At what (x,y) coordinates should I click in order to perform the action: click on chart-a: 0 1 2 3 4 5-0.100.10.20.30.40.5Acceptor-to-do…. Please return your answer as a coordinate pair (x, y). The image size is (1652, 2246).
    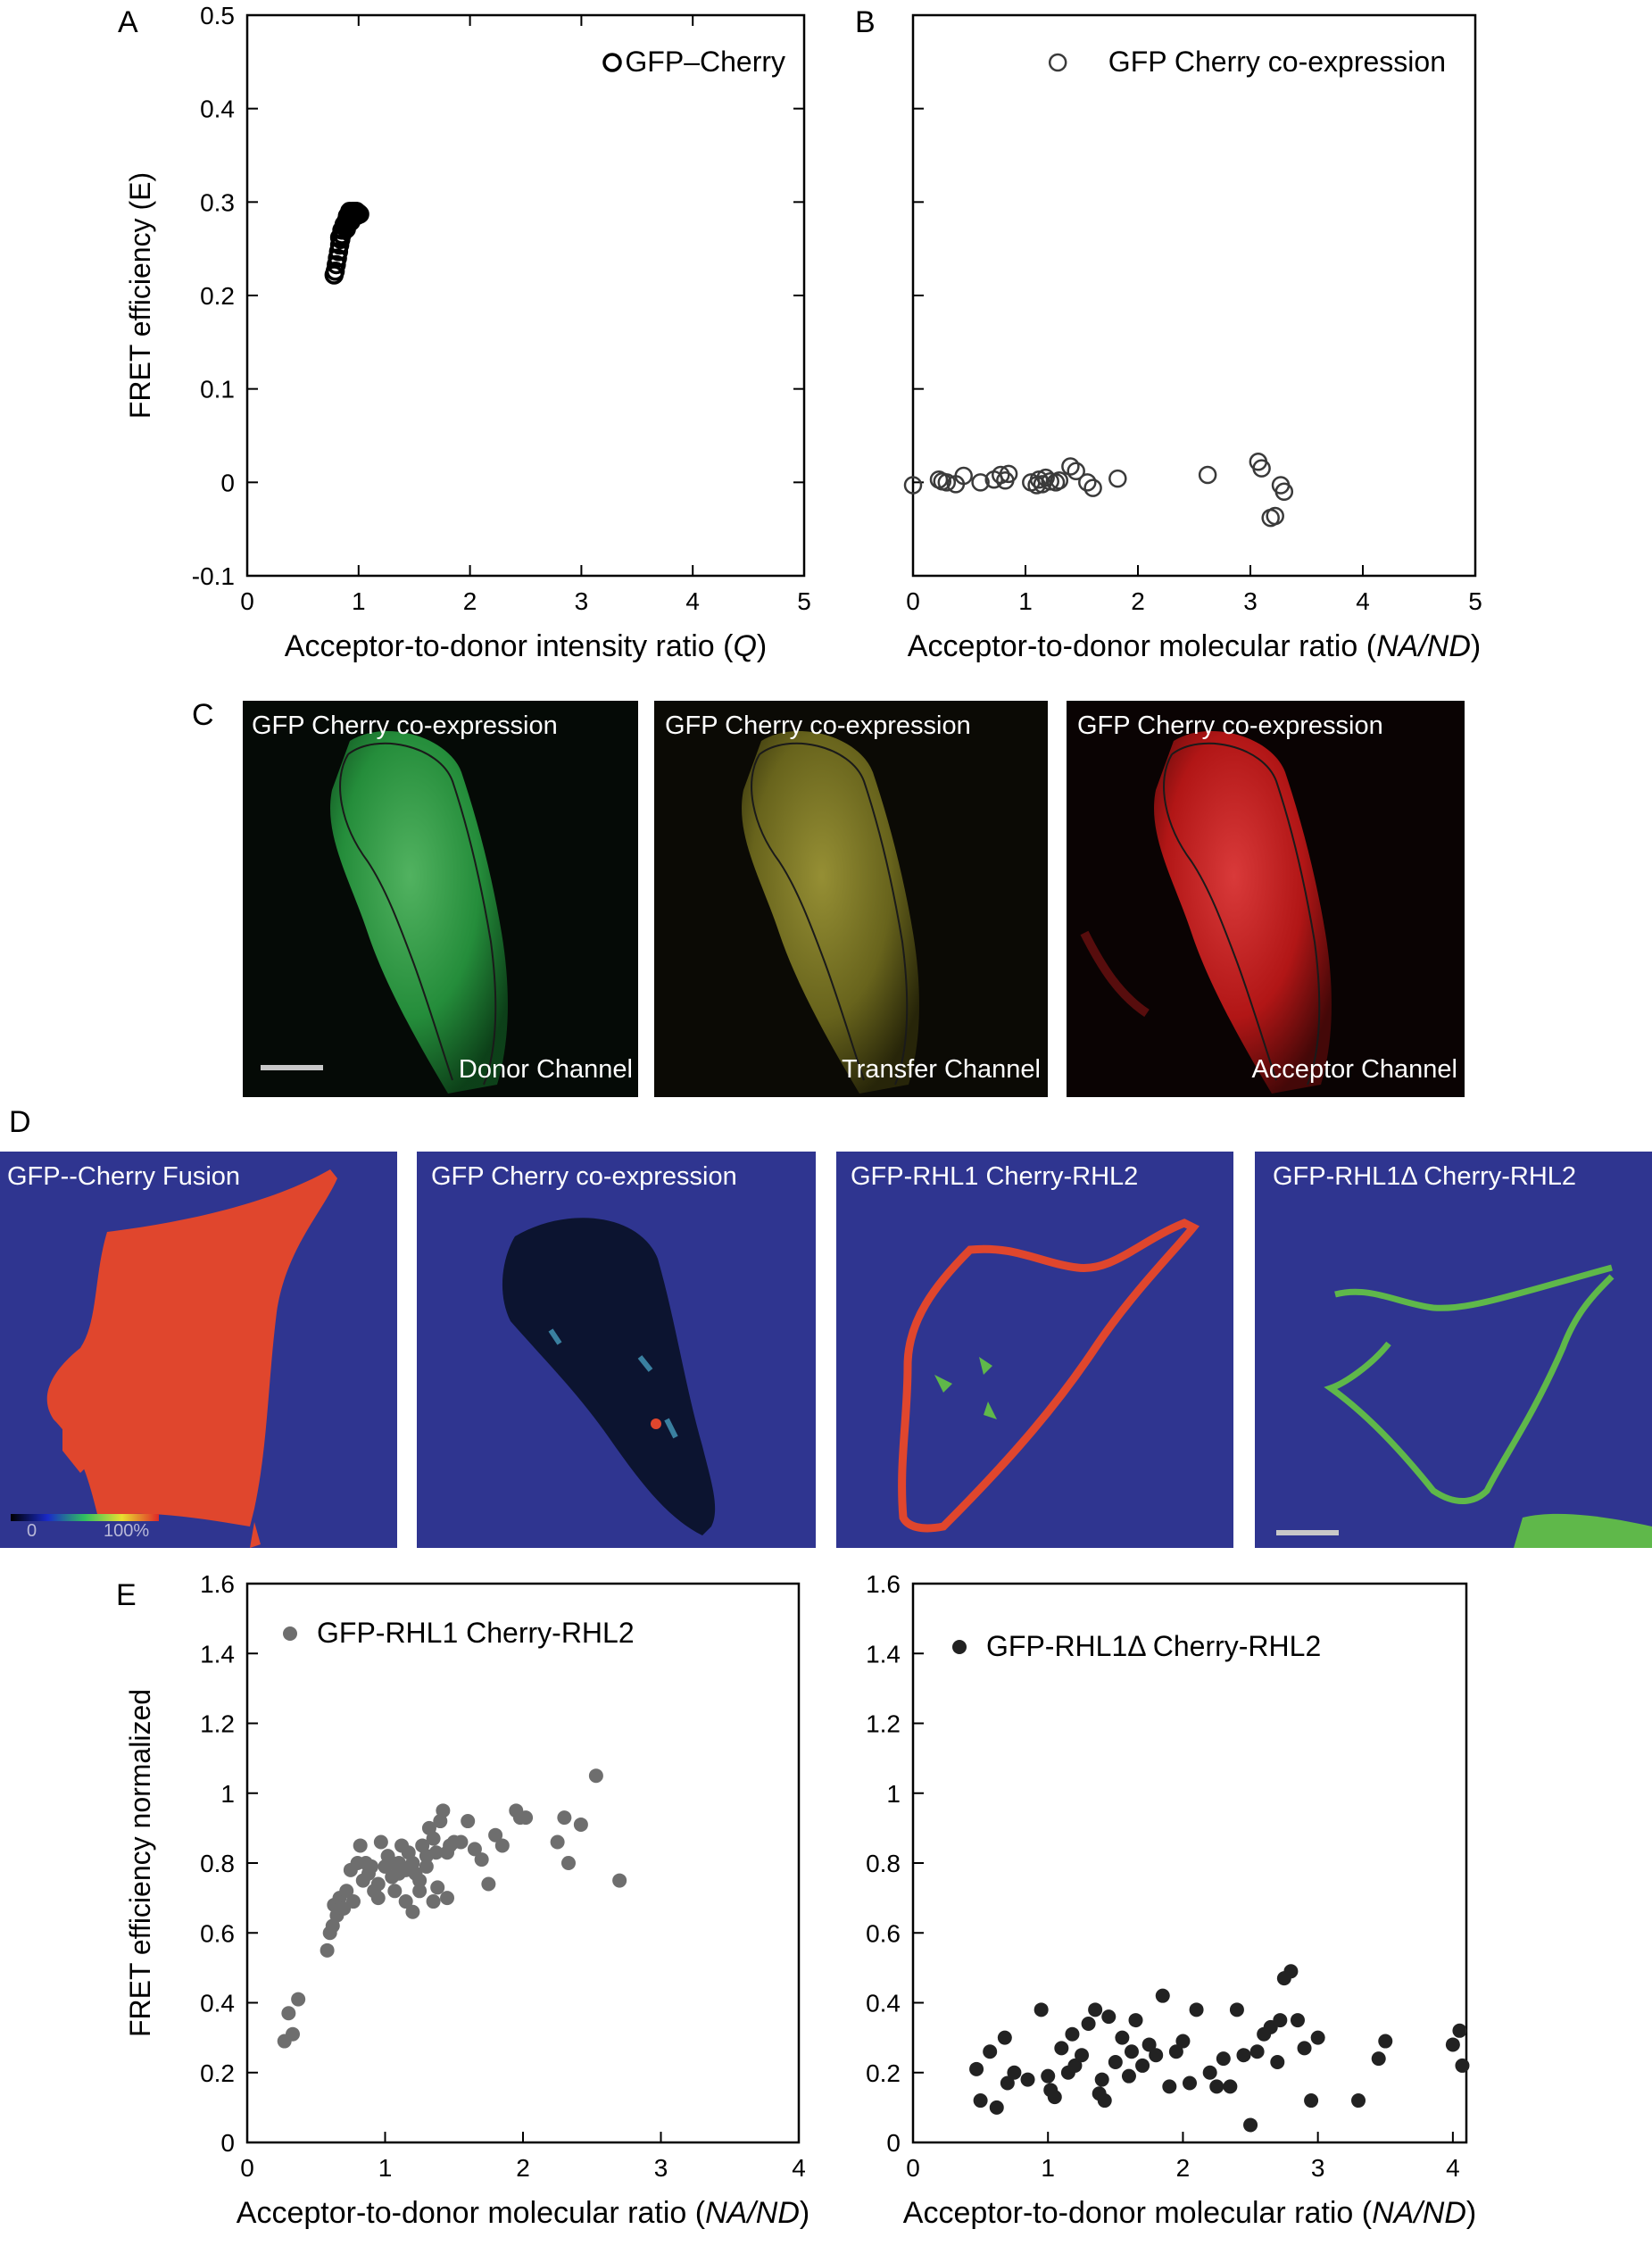
    Looking at the image, I should click on (468, 333).